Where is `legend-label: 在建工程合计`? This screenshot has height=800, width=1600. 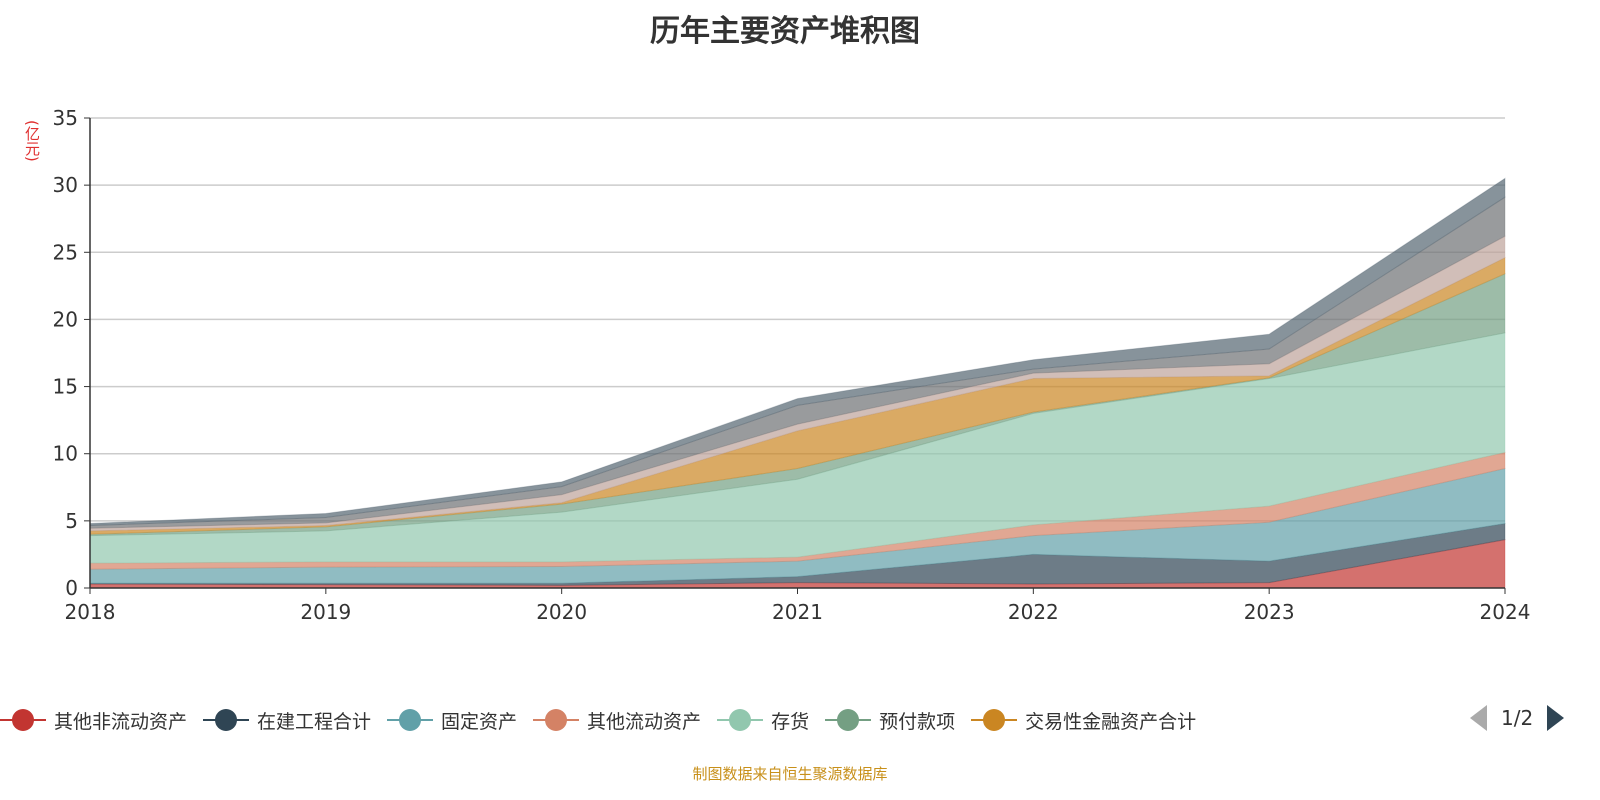 legend-label: 在建工程合计 is located at coordinates (314, 721).